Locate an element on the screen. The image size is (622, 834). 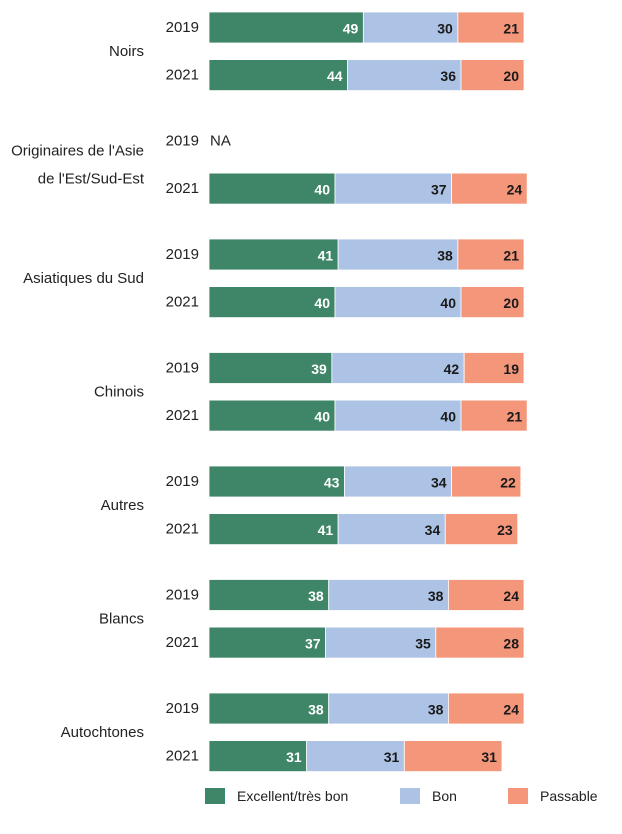
legend-item-passable: Passable is located at coordinates (553, 796).